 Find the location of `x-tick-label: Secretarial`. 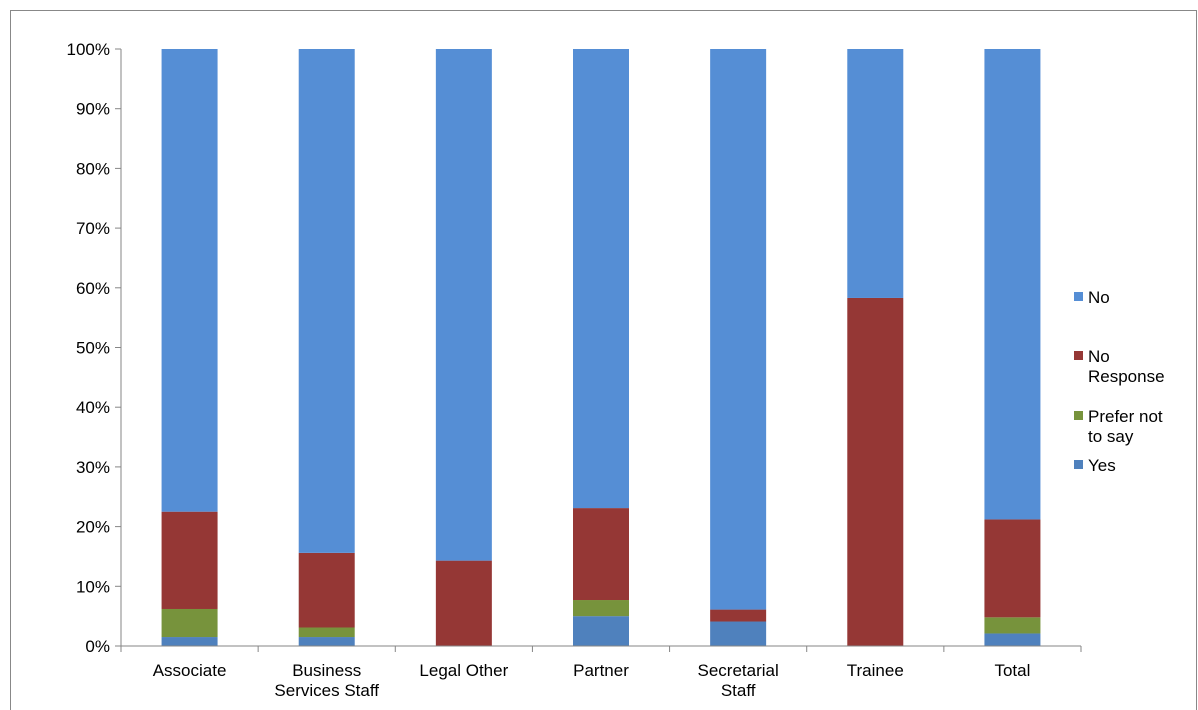

x-tick-label: Secretarial is located at coordinates (738, 670).